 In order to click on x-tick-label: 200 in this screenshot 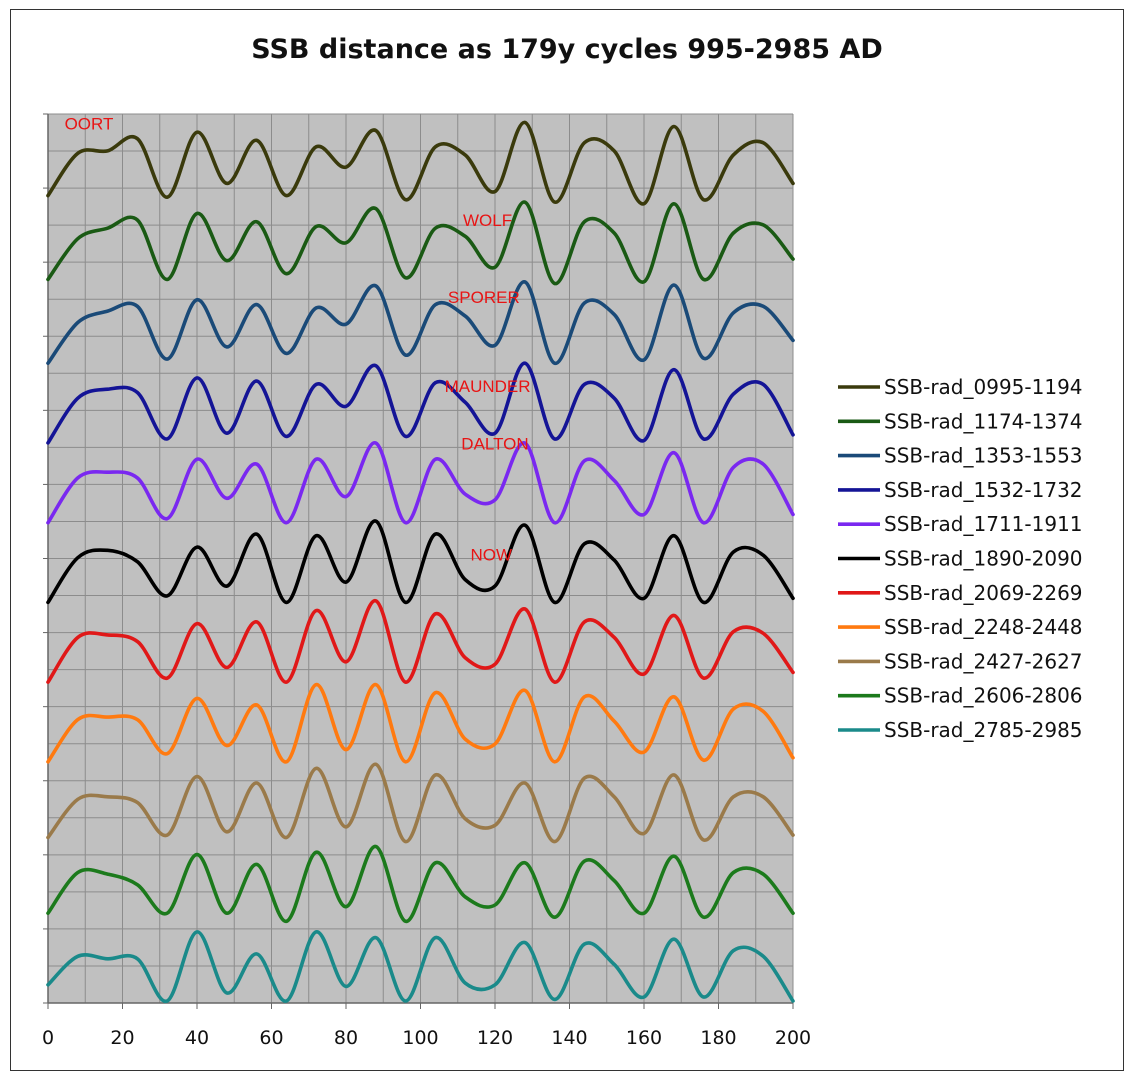, I will do `click(793, 1038)`.